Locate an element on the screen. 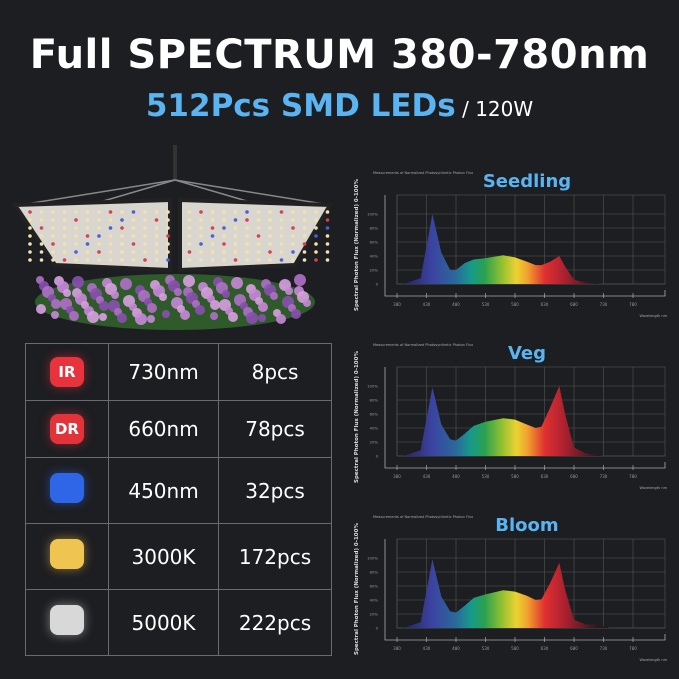  led-row: 5000K 222pcs is located at coordinates (178, 622).